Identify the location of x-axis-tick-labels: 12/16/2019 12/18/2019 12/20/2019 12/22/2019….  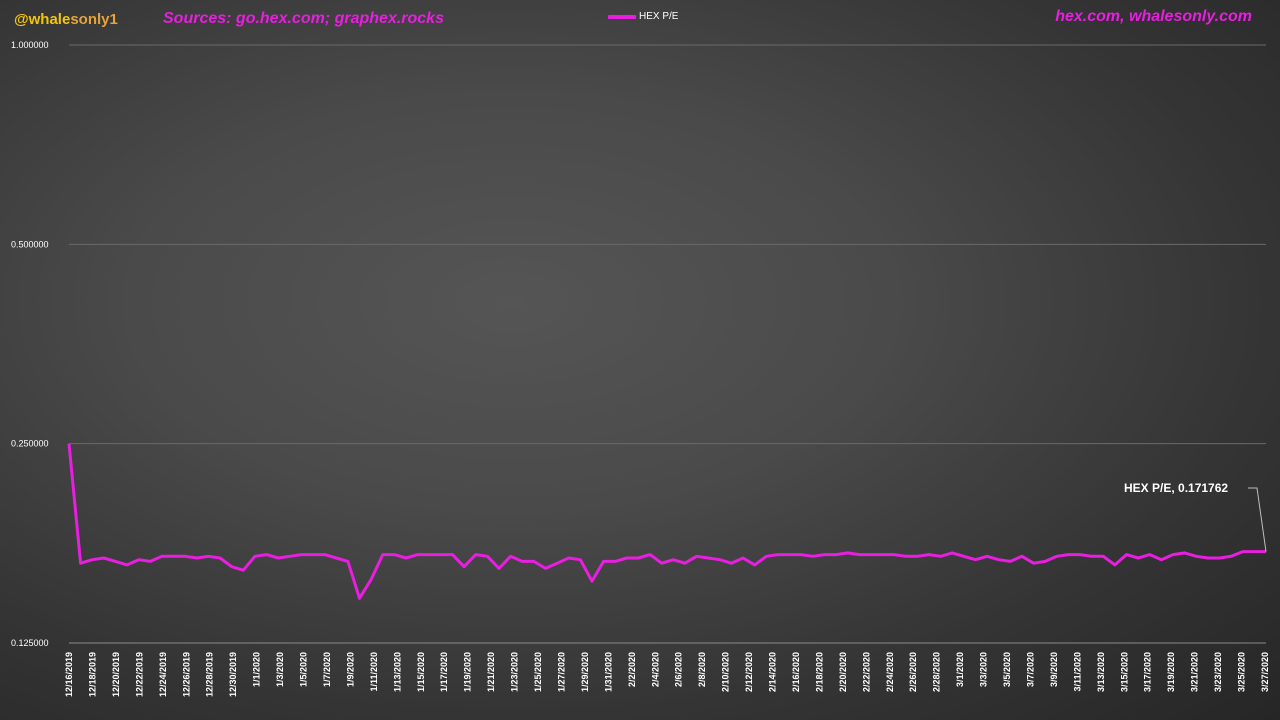
(667, 674).